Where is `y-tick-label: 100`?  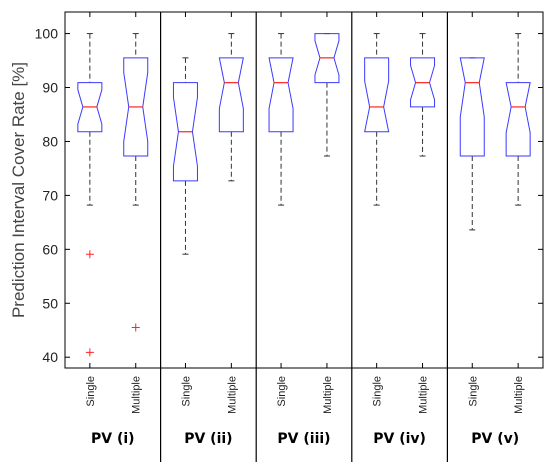 y-tick-label: 100 is located at coordinates (47, 34).